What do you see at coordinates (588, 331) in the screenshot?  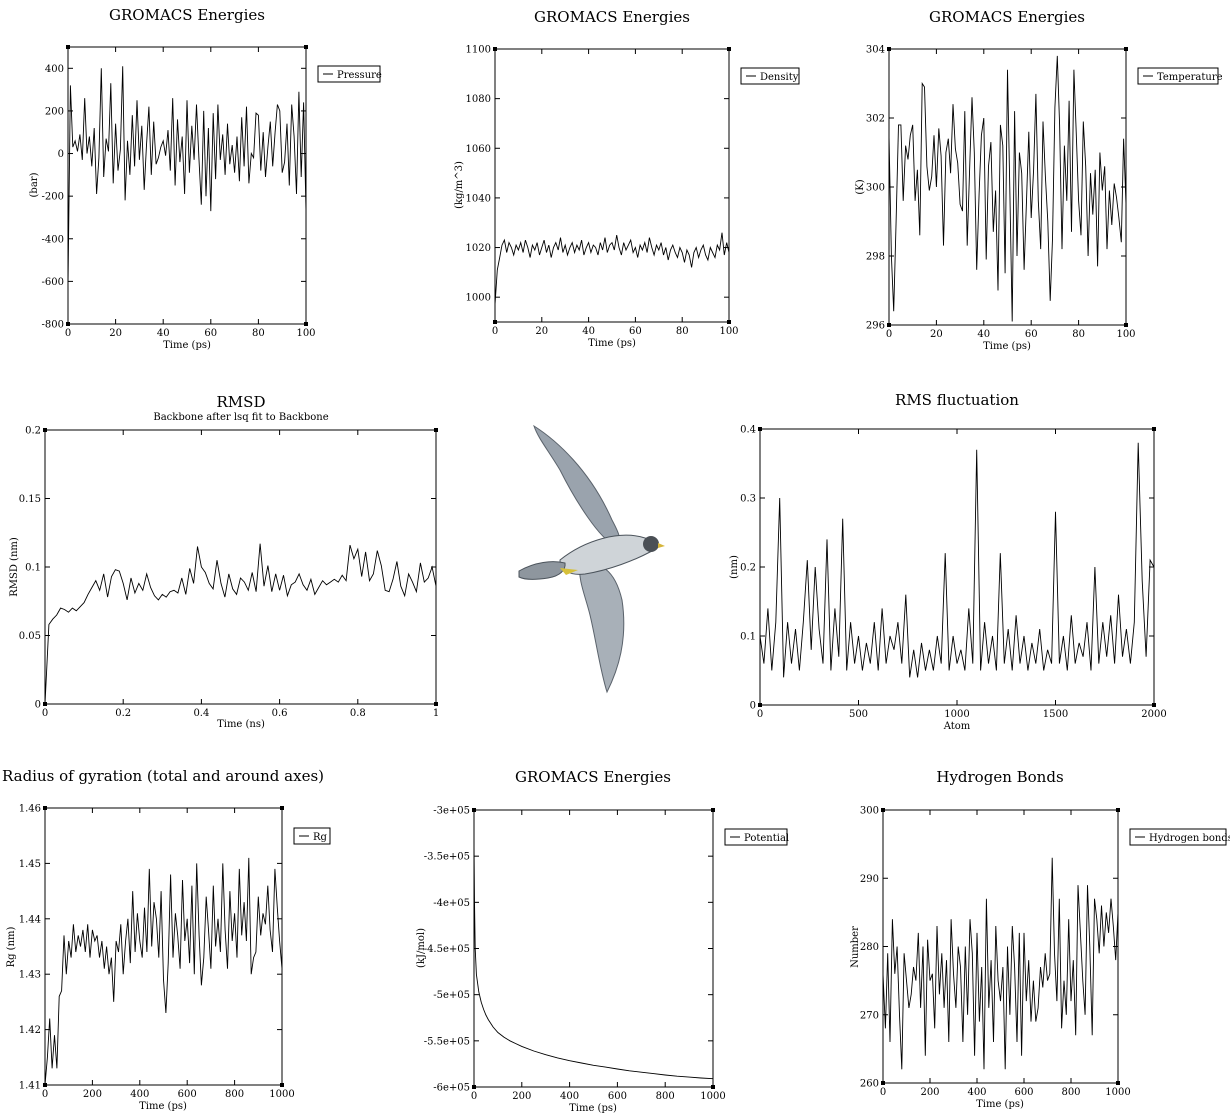 I see `x-tick-label: 40` at bounding box center [588, 331].